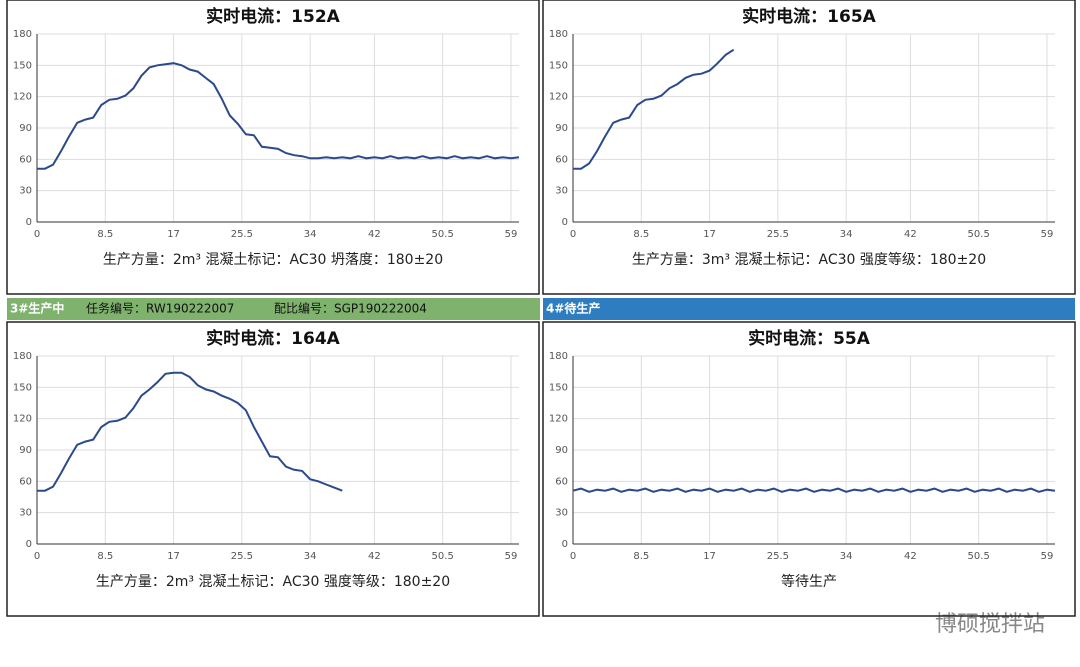  Describe the element at coordinates (809, 581) in the screenshot. I see `caption: 等待生产` at that location.